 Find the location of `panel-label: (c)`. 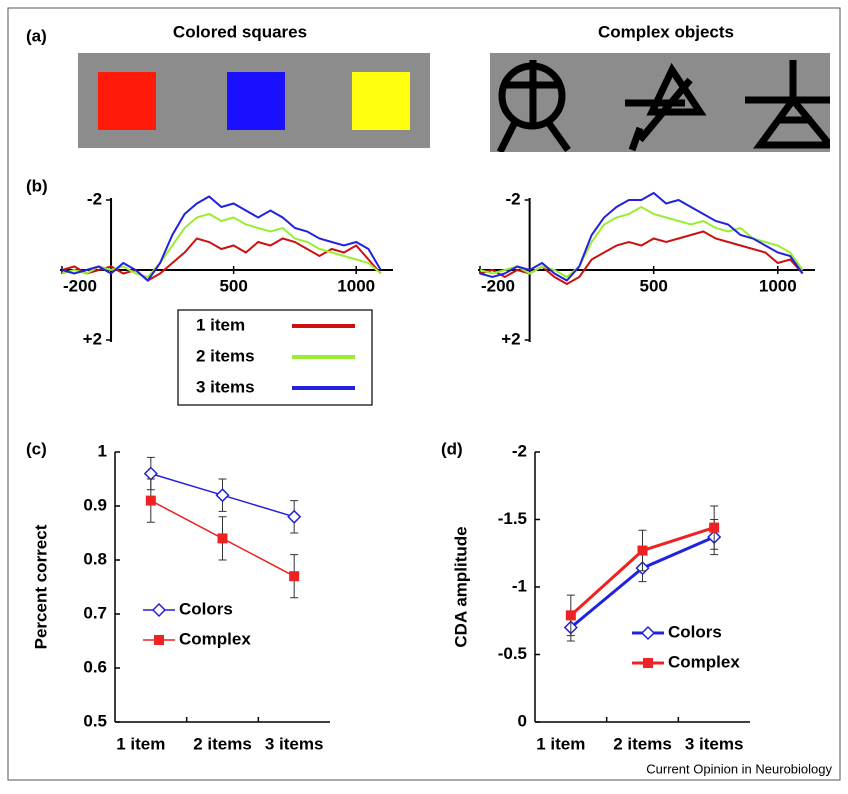

panel-label: (c) is located at coordinates (36, 448).